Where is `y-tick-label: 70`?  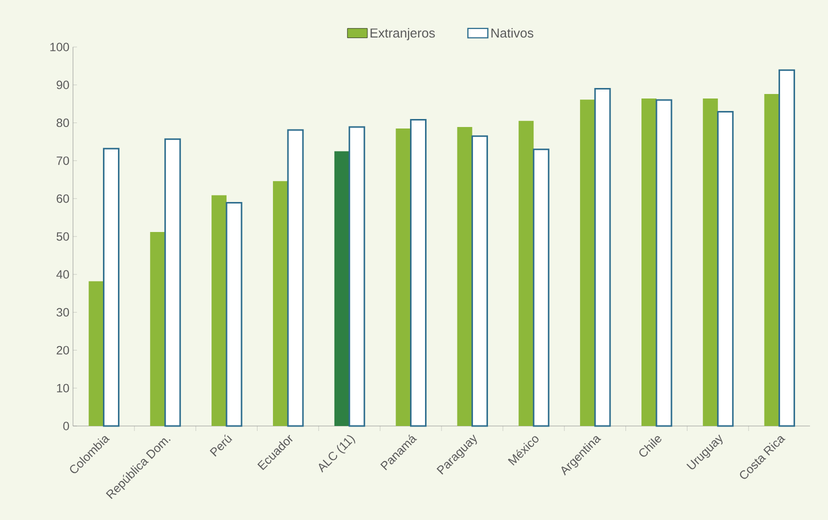
y-tick-label: 70 is located at coordinates (62, 160).